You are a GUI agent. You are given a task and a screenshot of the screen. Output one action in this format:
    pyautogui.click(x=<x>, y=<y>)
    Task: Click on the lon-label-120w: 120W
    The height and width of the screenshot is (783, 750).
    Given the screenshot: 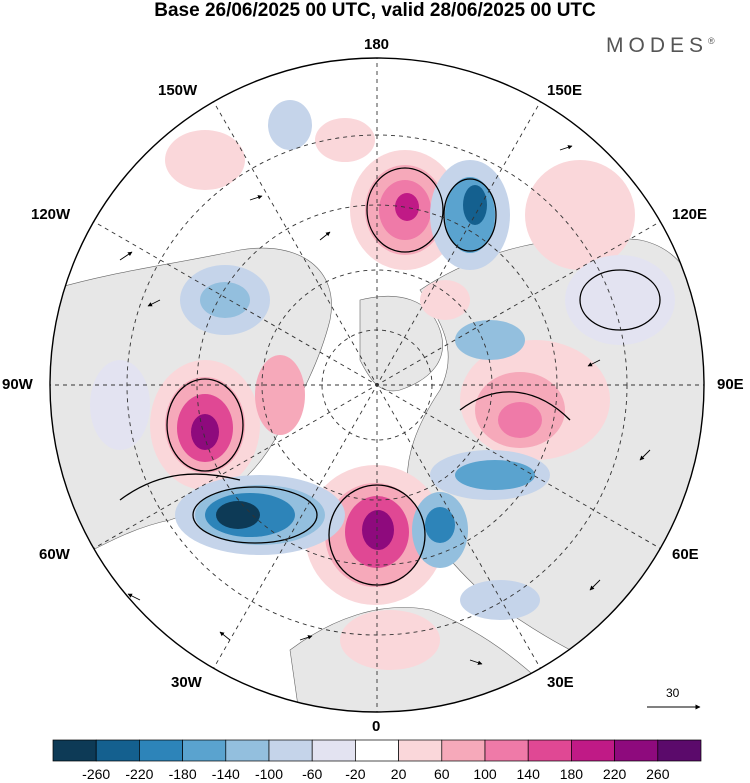 What is the action you would take?
    pyautogui.click(x=51, y=214)
    